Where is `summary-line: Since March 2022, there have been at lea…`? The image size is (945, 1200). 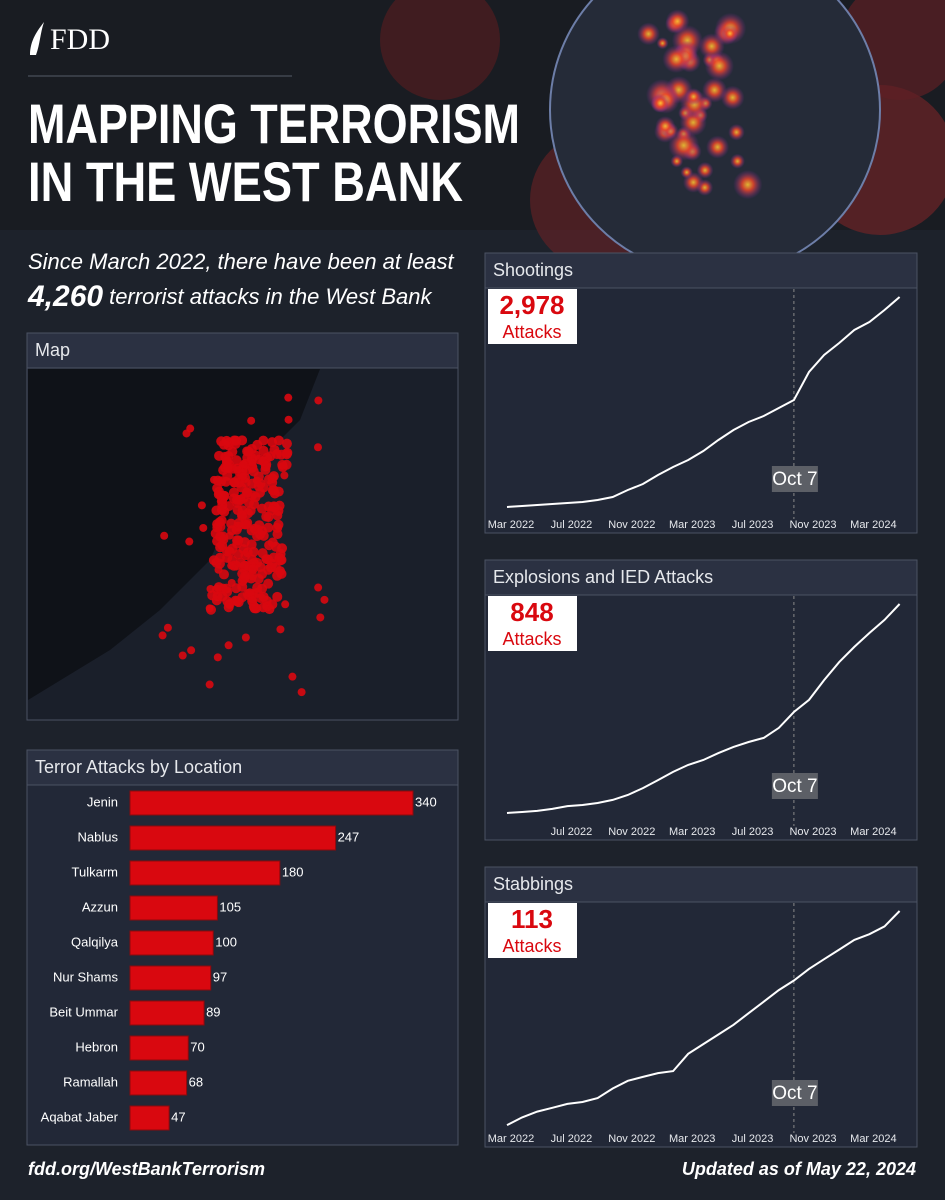
summary-line: Since March 2022, there have been at lea… is located at coordinates (241, 261).